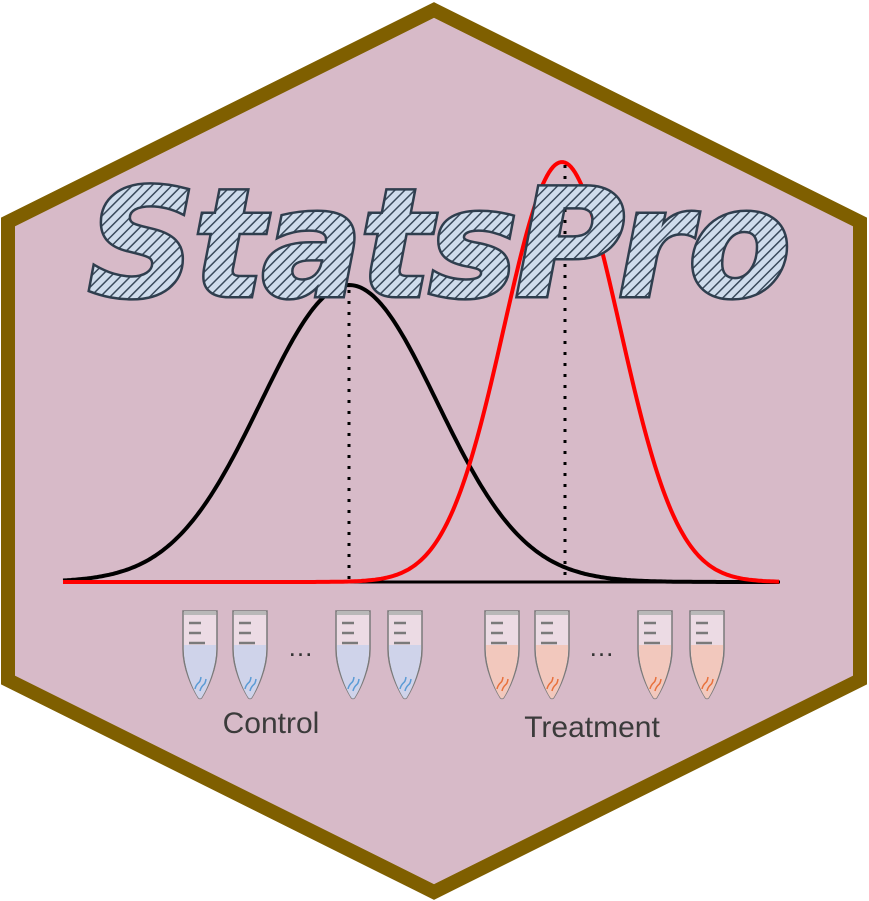 The image size is (869, 901). Describe the element at coordinates (592, 727) in the screenshot. I see `treatment-label: Treatment` at that location.